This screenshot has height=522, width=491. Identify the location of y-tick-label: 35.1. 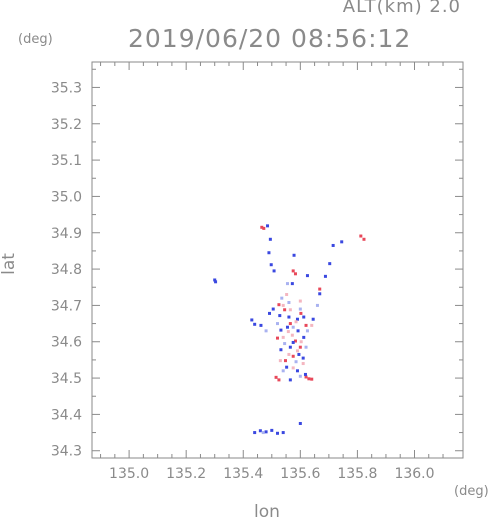
(66, 161).